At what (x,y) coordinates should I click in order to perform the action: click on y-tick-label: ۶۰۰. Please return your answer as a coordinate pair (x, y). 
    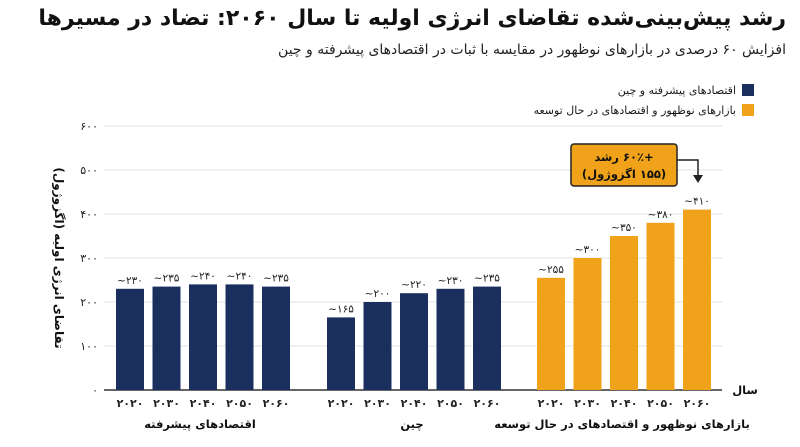
    Looking at the image, I should click on (89, 126).